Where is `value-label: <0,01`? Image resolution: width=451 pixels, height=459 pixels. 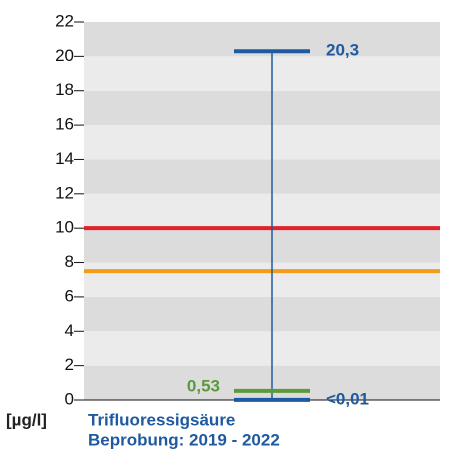 value-label: <0,01 is located at coordinates (347, 398).